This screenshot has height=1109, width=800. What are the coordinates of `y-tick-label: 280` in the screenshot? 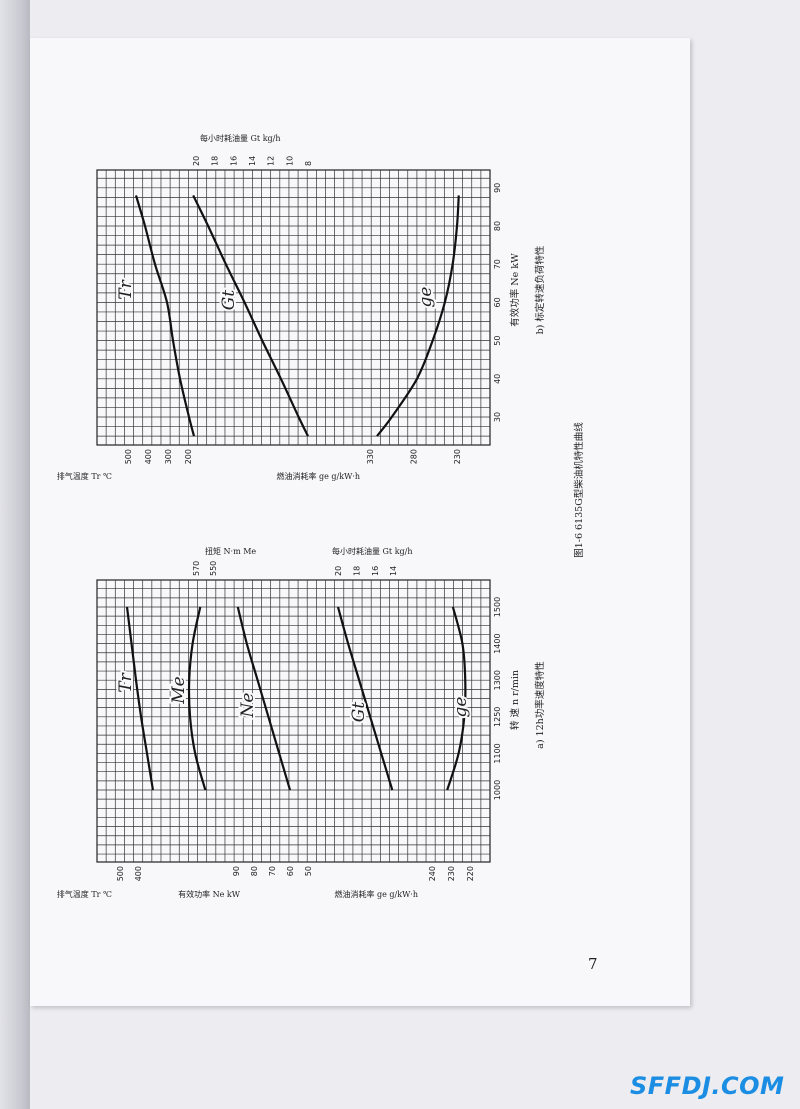 It's located at (414, 456).